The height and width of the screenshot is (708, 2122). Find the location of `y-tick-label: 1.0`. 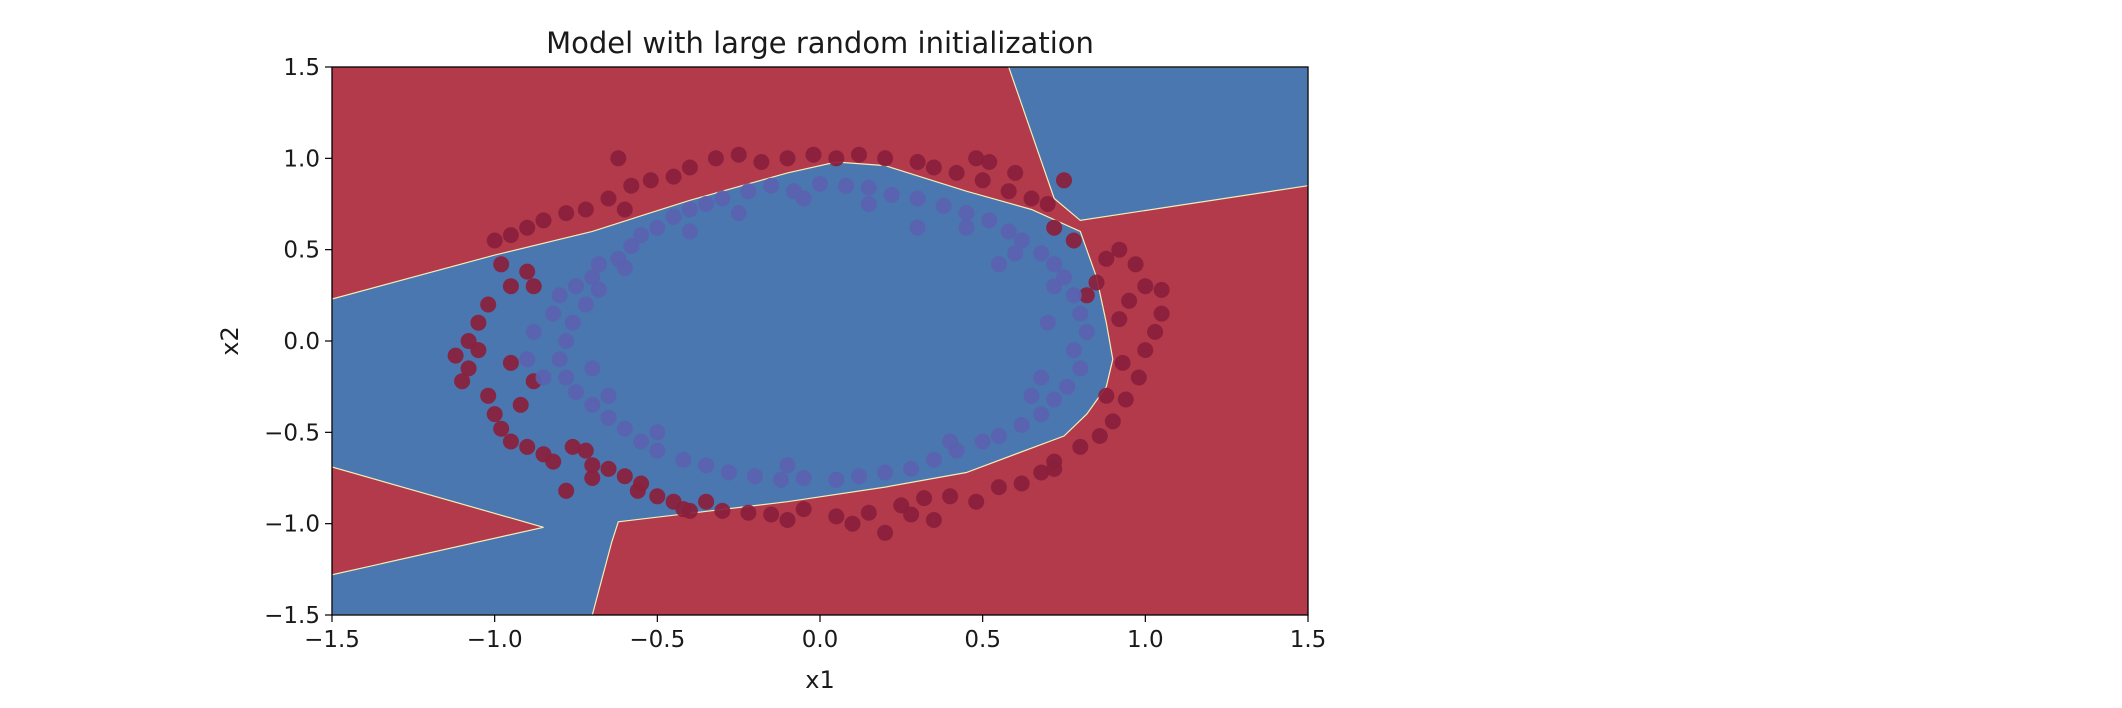

y-tick-label: 1.0 is located at coordinates (301, 159).